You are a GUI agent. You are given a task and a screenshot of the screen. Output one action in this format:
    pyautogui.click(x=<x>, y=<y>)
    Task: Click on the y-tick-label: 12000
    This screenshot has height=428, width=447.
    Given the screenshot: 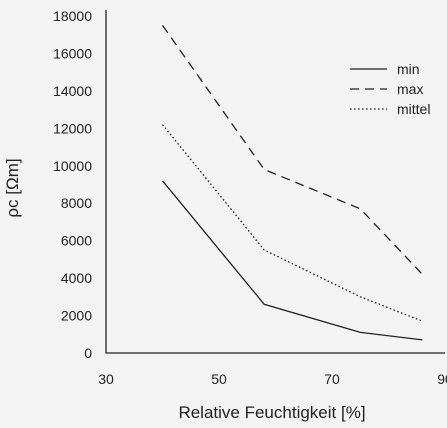 What is the action you would take?
    pyautogui.click(x=72, y=128)
    